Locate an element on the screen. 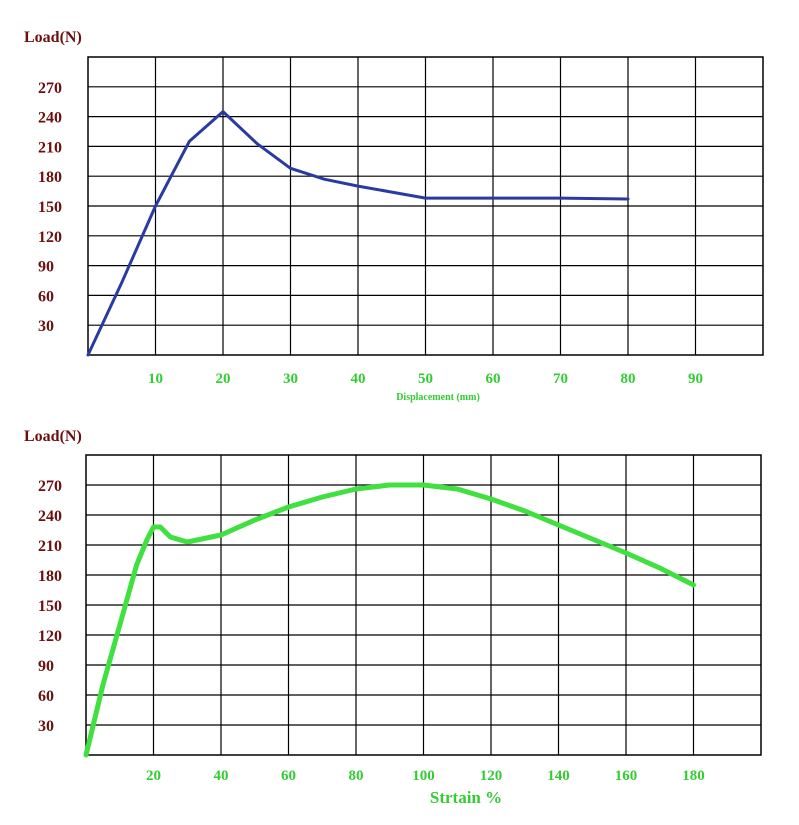 The image size is (799, 825). x-tick-label: 70 is located at coordinates (560, 379).